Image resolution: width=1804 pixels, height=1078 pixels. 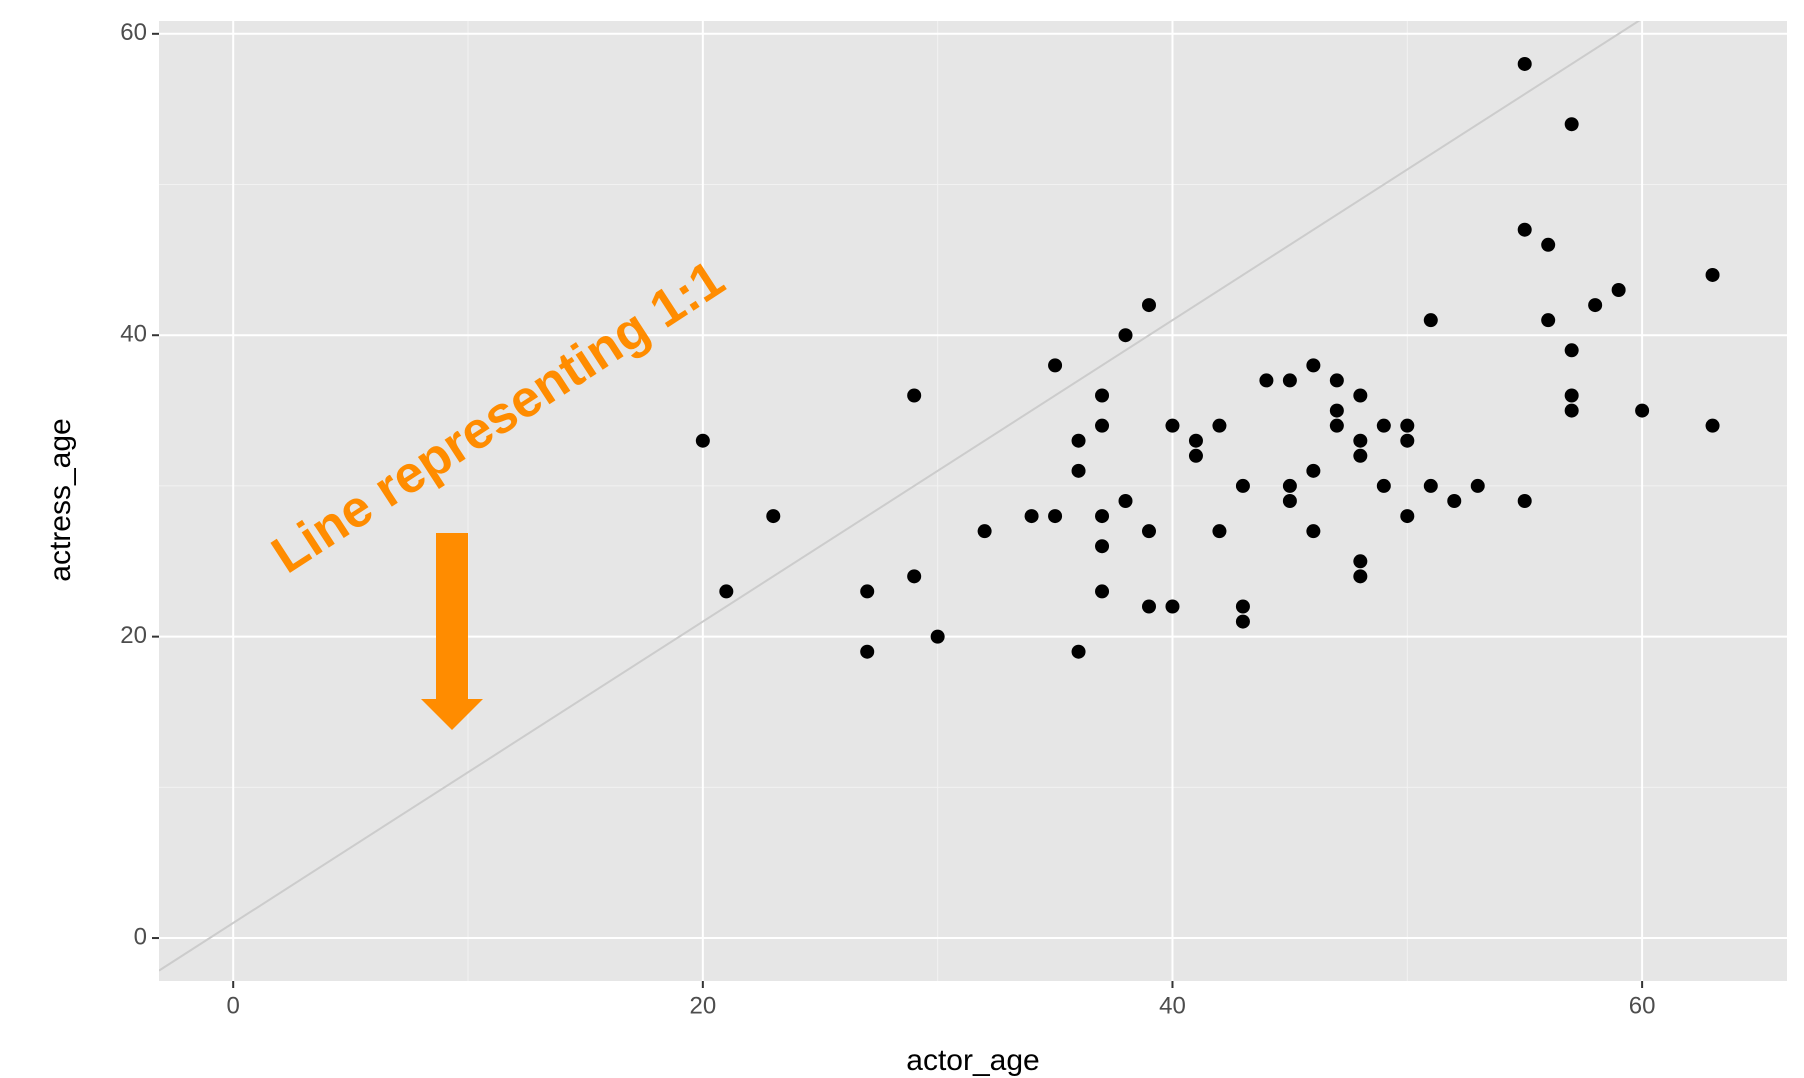 What do you see at coordinates (233, 1005) in the screenshot?
I see `x-tick-label: 0` at bounding box center [233, 1005].